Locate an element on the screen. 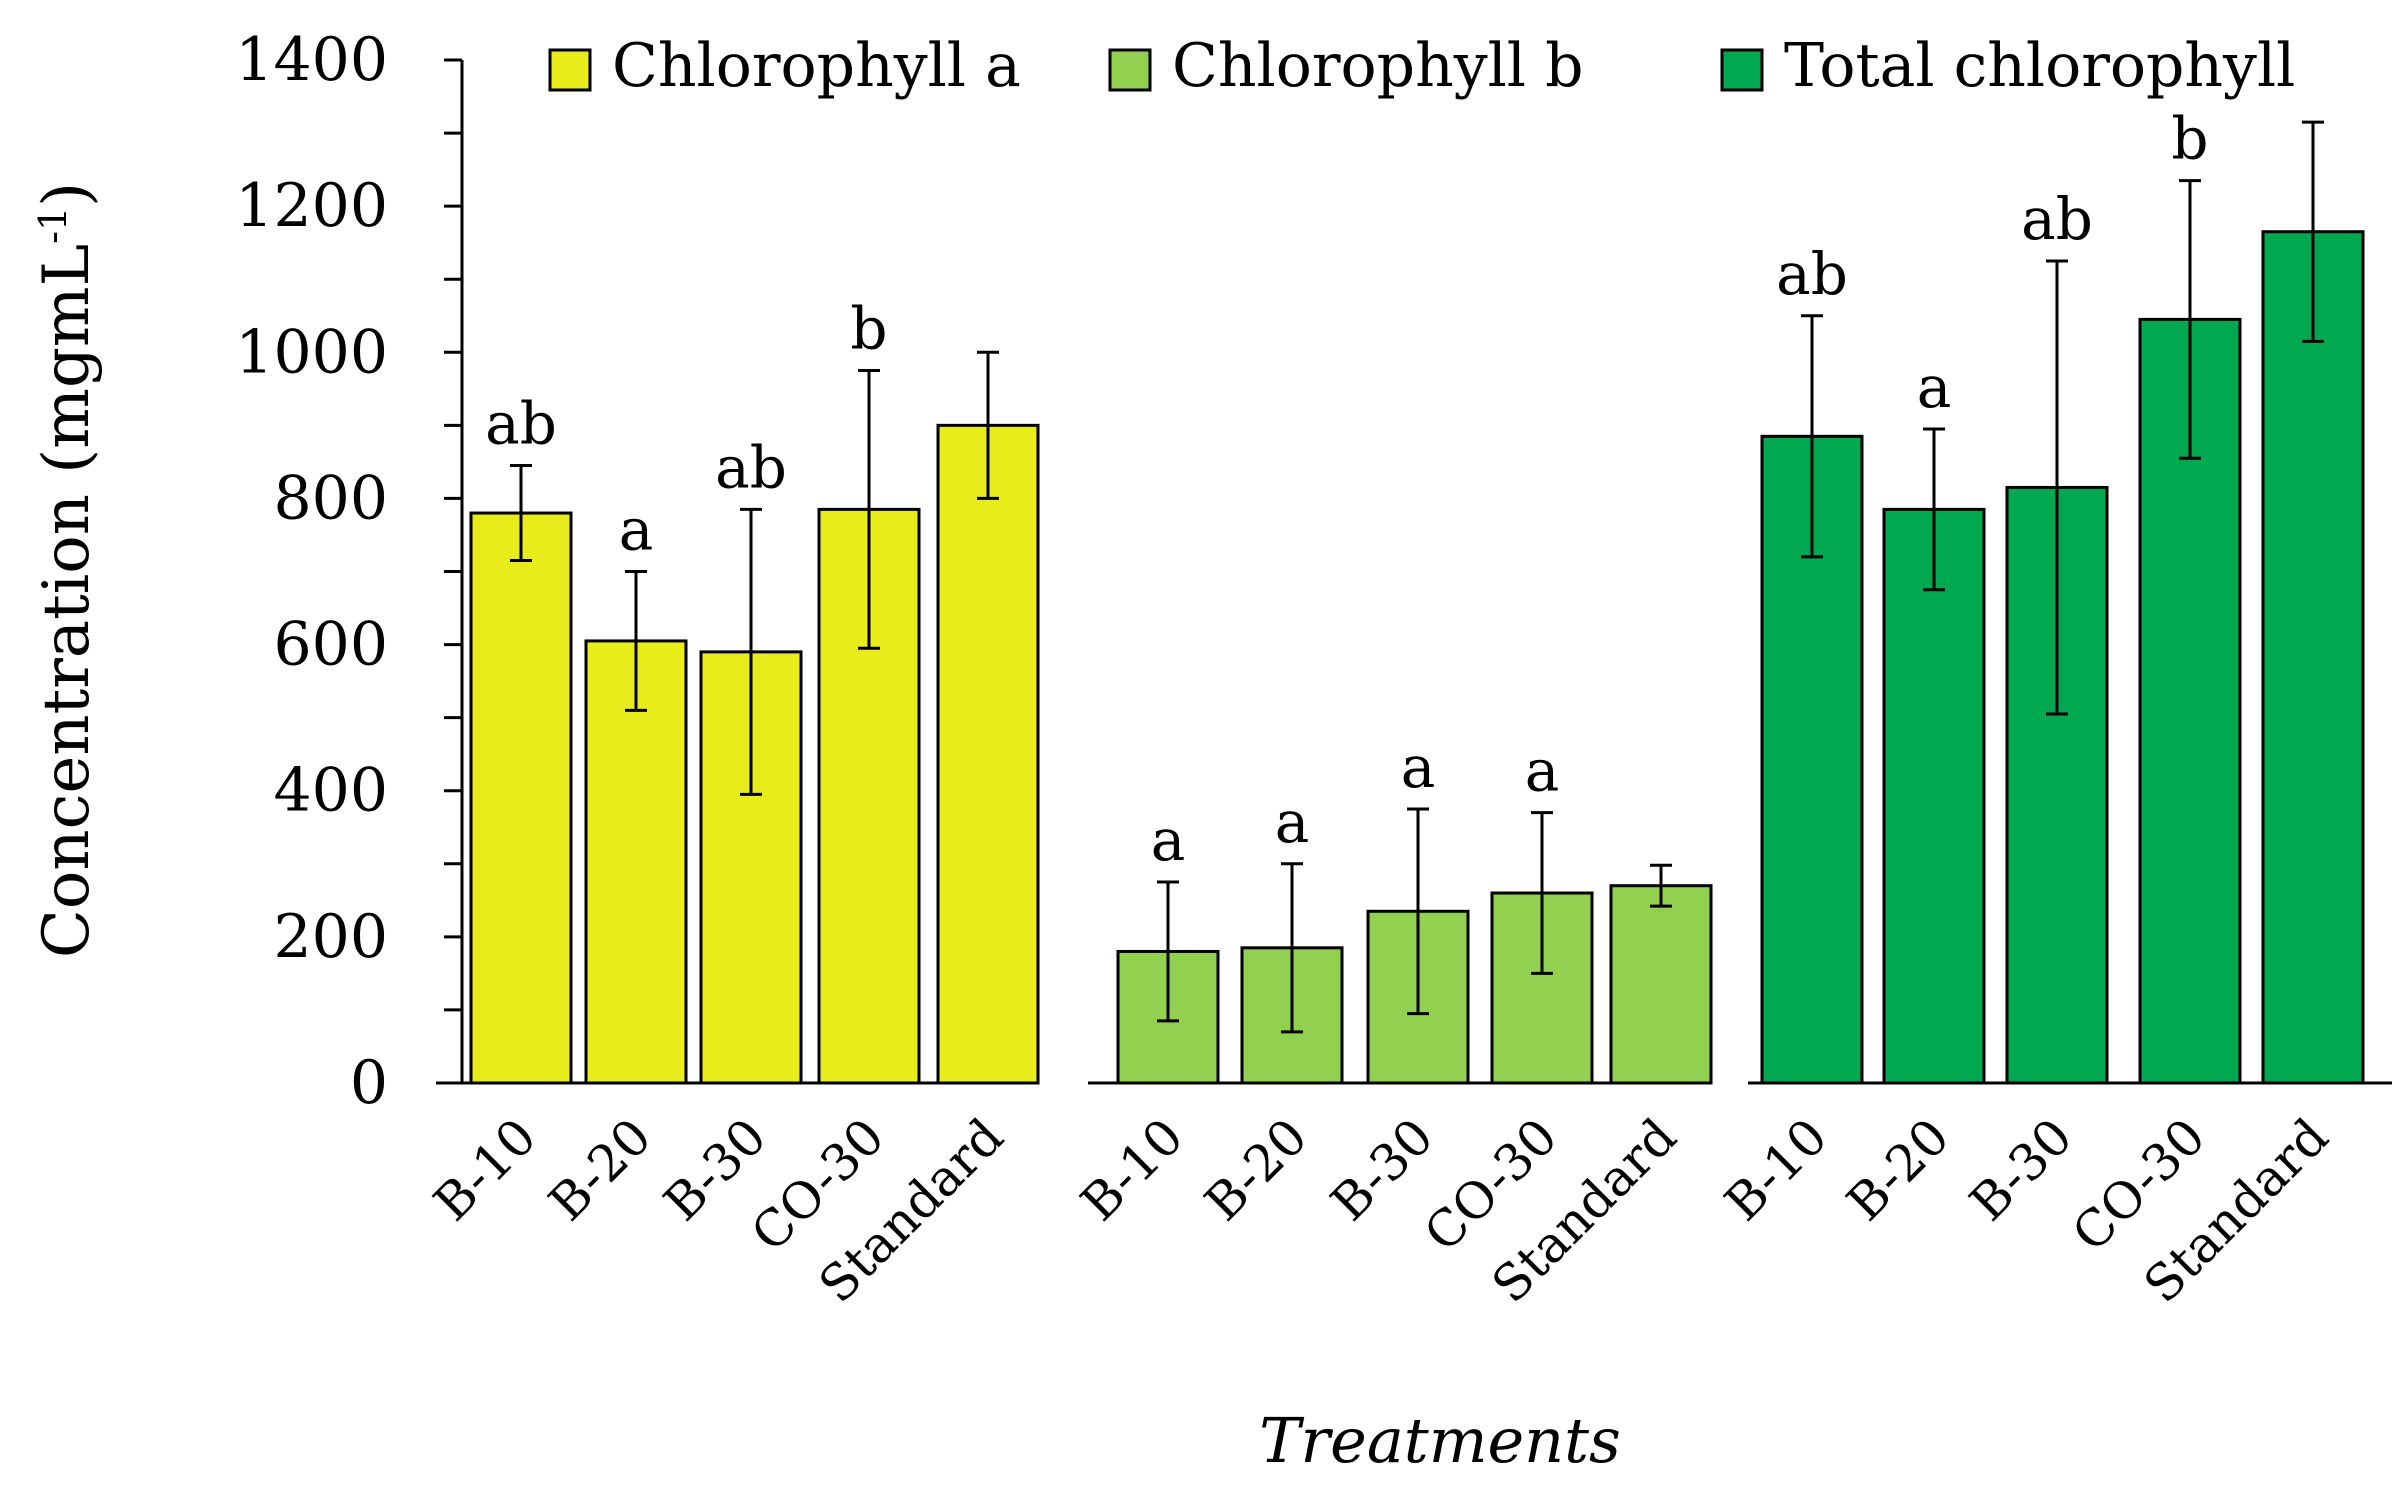 This screenshot has height=1500, width=2392. y-axis: 0 200 400 600 800 1000 1200 1400 is located at coordinates (349, 571).